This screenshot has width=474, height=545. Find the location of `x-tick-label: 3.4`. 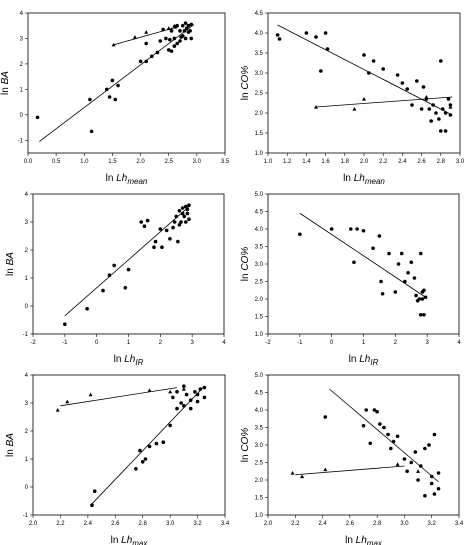

x-tick-label: 3.4 is located at coordinates (459, 524).